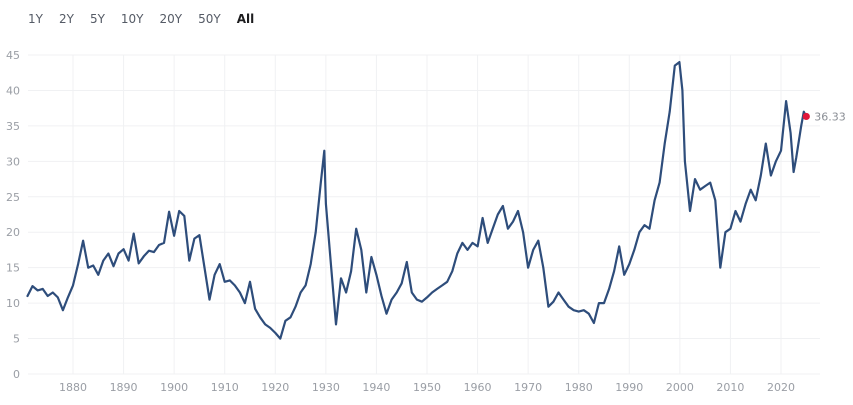 This screenshot has width=853, height=405. I want to click on x-tick-label: 1910, so click(225, 387).